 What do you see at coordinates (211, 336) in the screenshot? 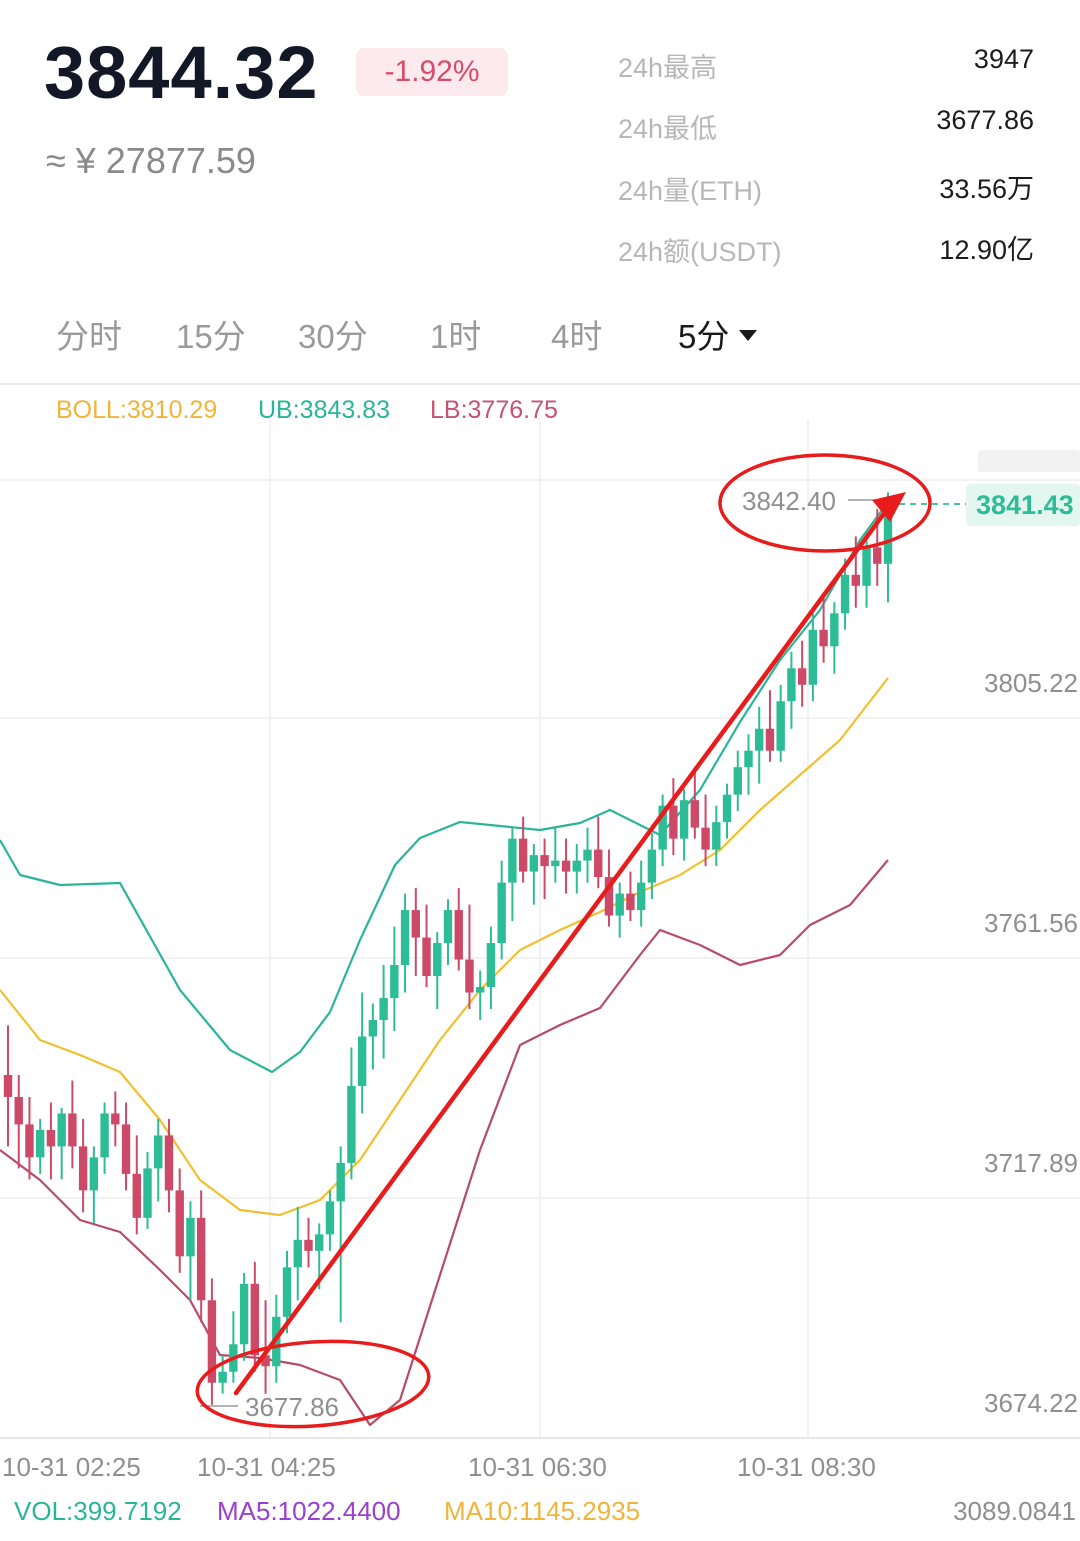
I see `tab-15m: 15分` at bounding box center [211, 336].